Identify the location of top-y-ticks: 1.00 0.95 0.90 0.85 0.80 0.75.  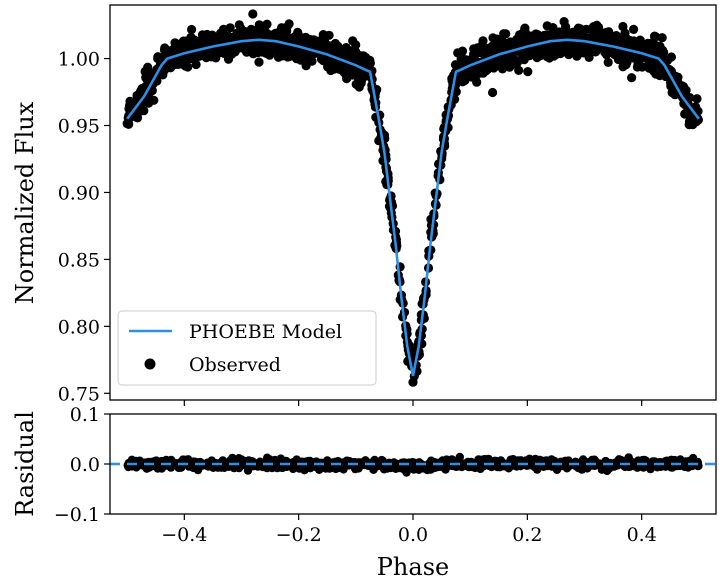
(84, 227).